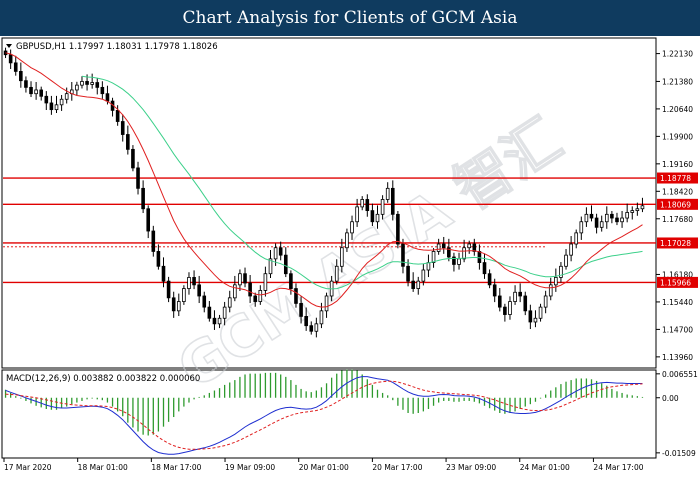 The image size is (700, 500). I want to click on macd-signal-line, so click(324, 415).